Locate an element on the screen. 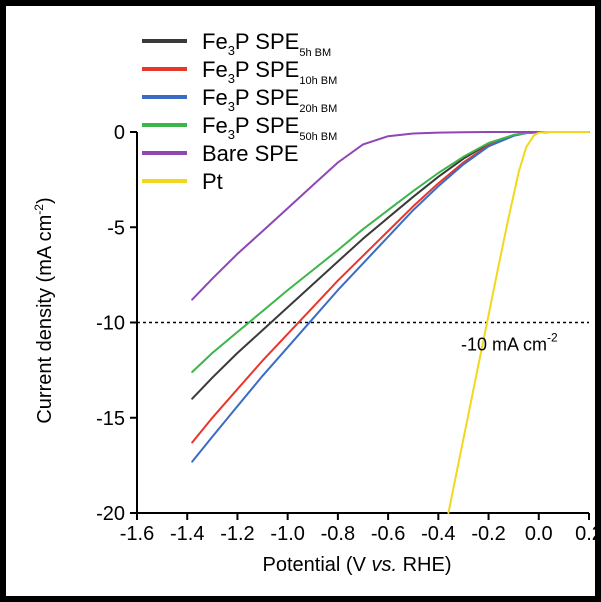 The image size is (601, 602). legend-label: Fe3P SPE5h BM is located at coordinates (266, 44).